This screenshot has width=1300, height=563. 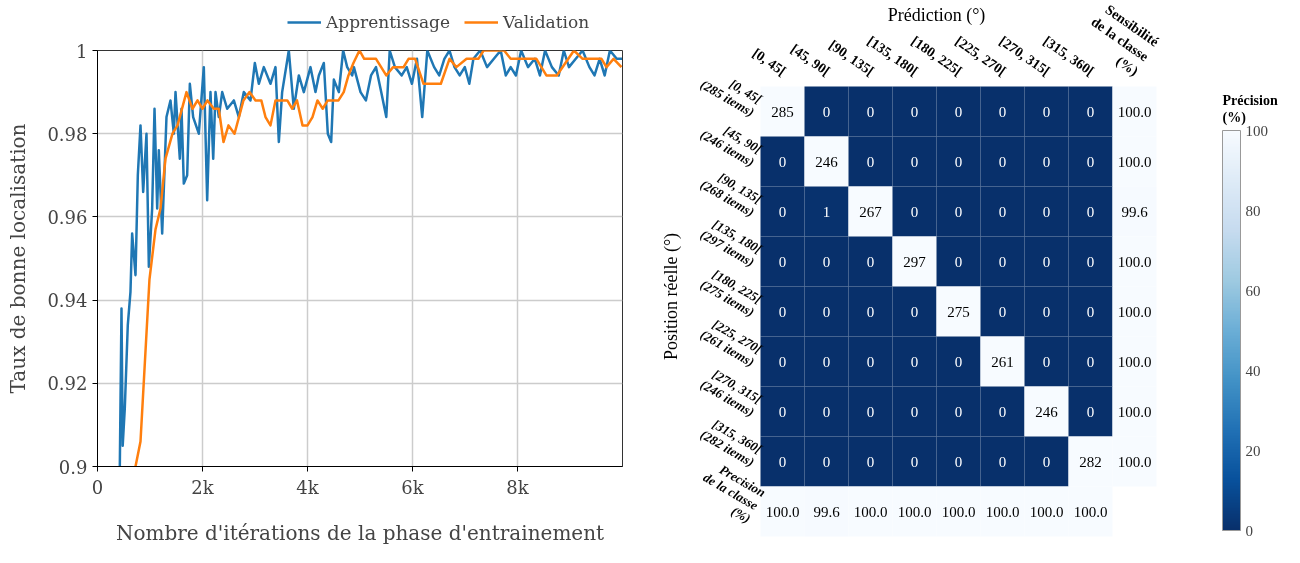 What do you see at coordinates (18, 258) in the screenshot?
I see `y-axis-title: Taux de bonne localisation` at bounding box center [18, 258].